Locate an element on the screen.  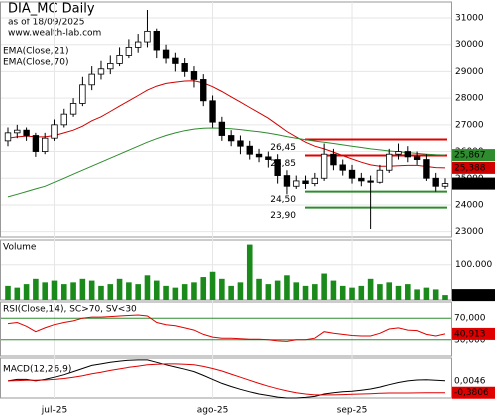
level-label: 23,90 is located at coordinates (283, 216).